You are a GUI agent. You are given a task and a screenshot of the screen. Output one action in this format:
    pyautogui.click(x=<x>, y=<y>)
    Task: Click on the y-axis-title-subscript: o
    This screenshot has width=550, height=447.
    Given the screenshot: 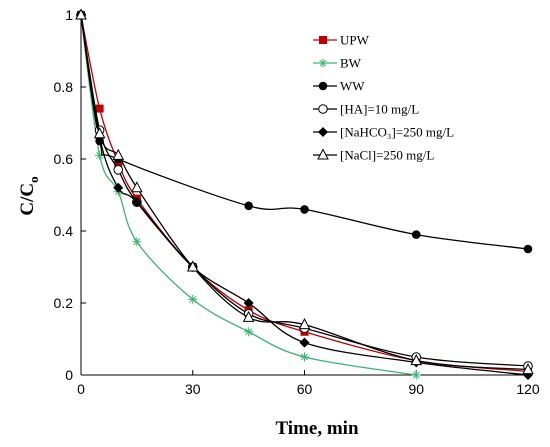 What is the action you would take?
    pyautogui.click(x=33, y=179)
    